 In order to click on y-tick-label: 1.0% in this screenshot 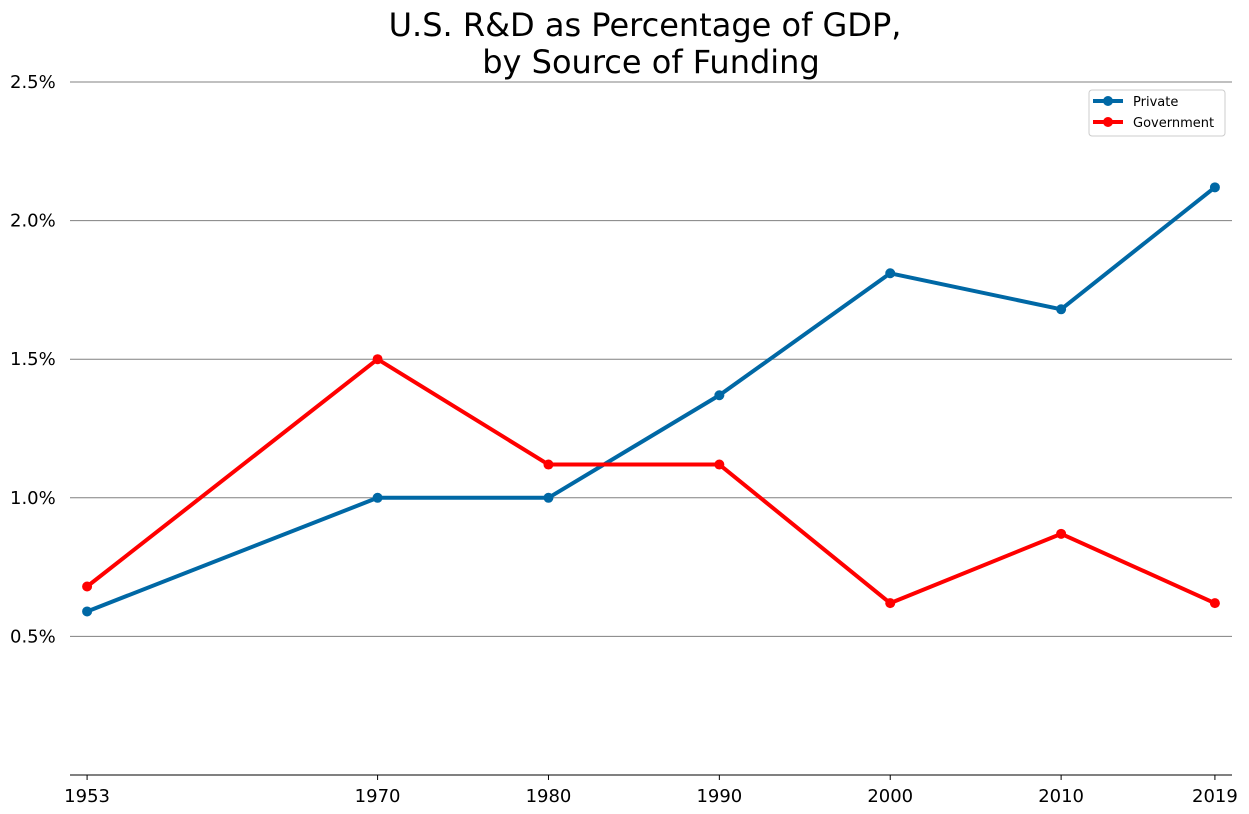, I will do `click(33, 498)`.